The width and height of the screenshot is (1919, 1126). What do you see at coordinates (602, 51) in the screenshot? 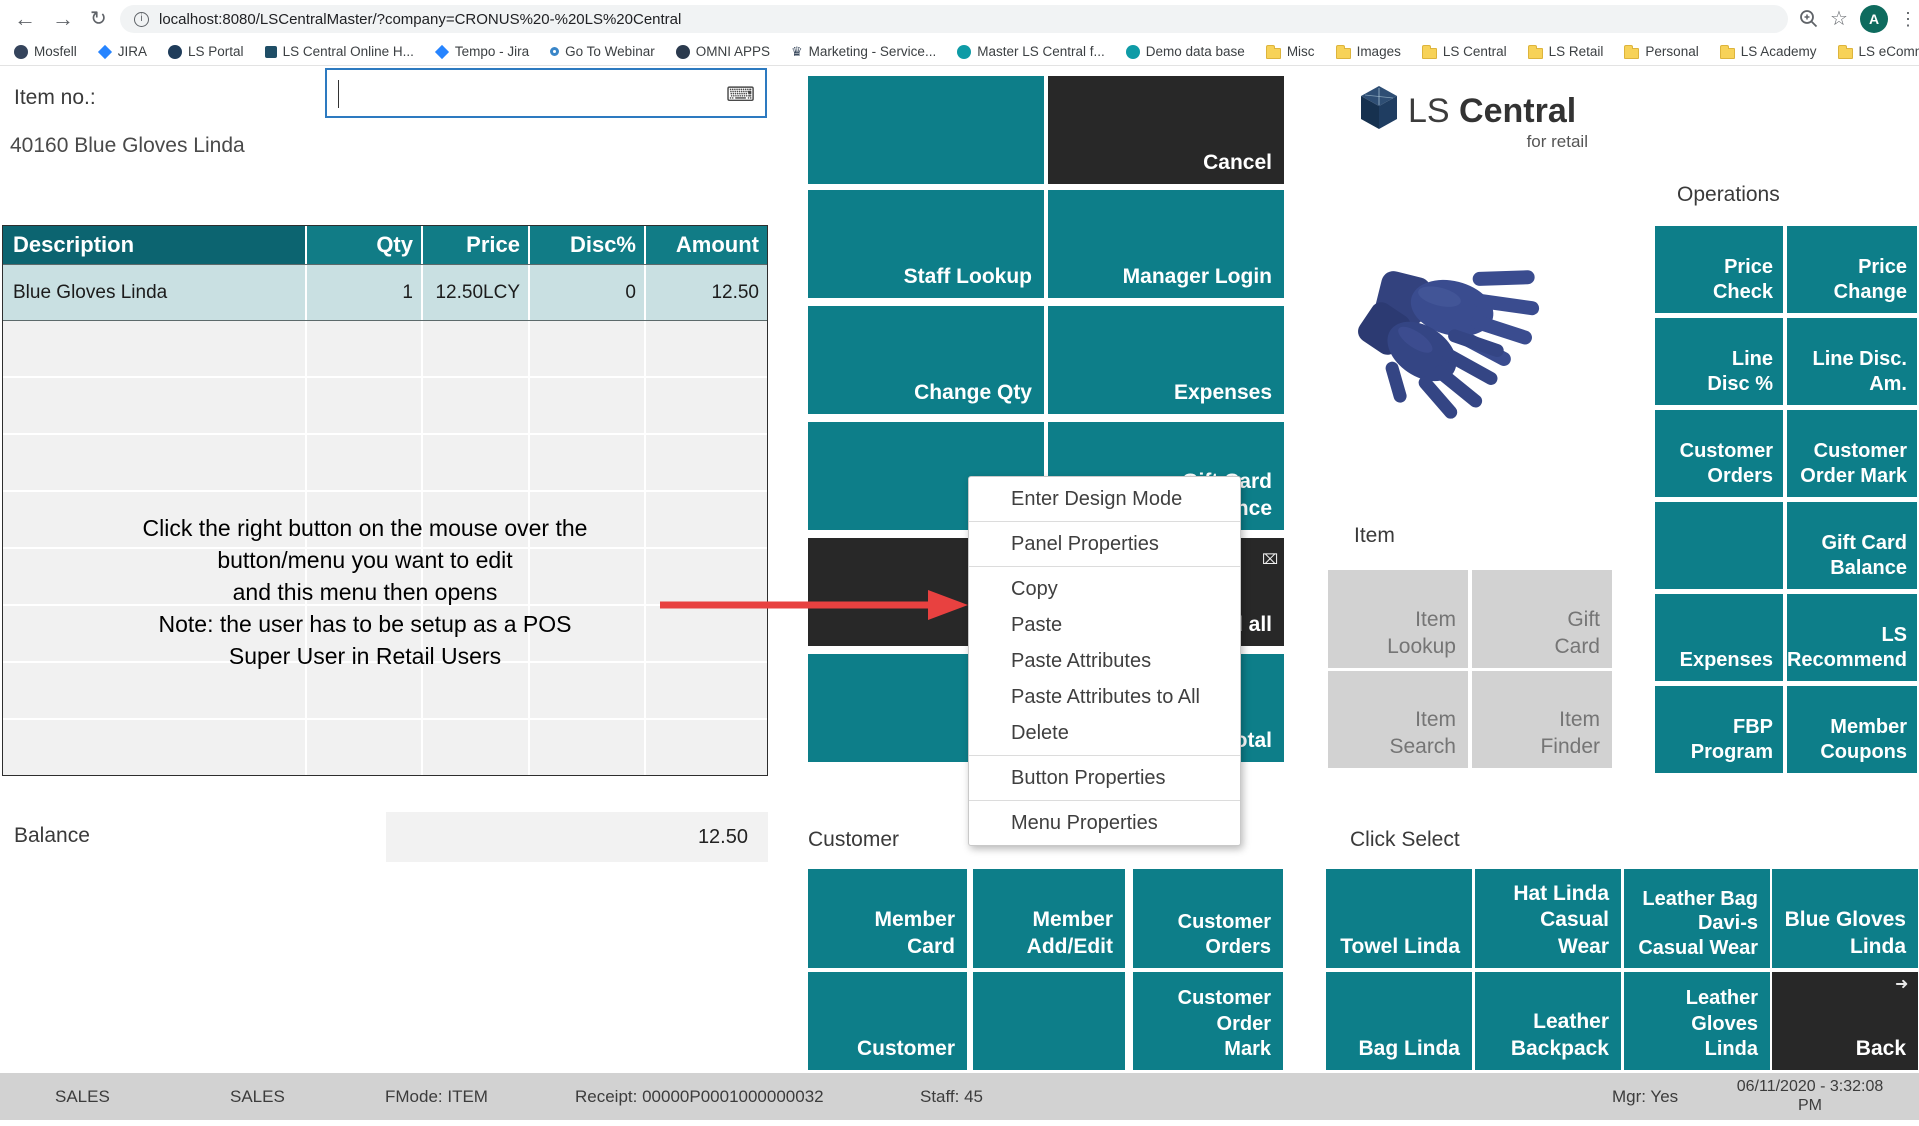
I see `bookmark-gotowebinar: Go To Webinar` at bounding box center [602, 51].